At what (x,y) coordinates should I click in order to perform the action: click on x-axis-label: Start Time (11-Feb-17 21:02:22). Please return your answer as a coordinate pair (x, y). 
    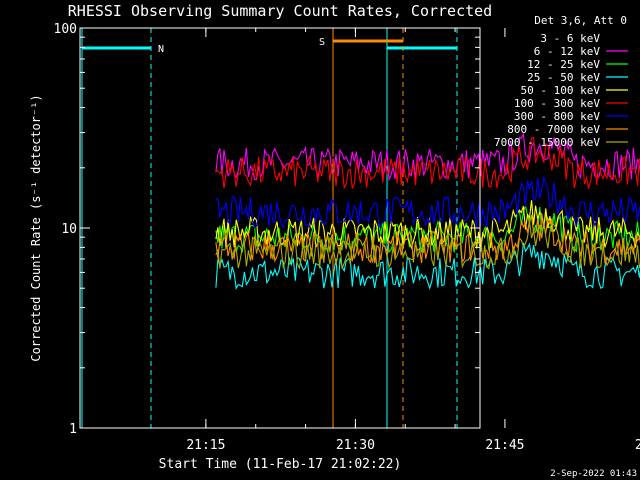
    Looking at the image, I should click on (280, 464).